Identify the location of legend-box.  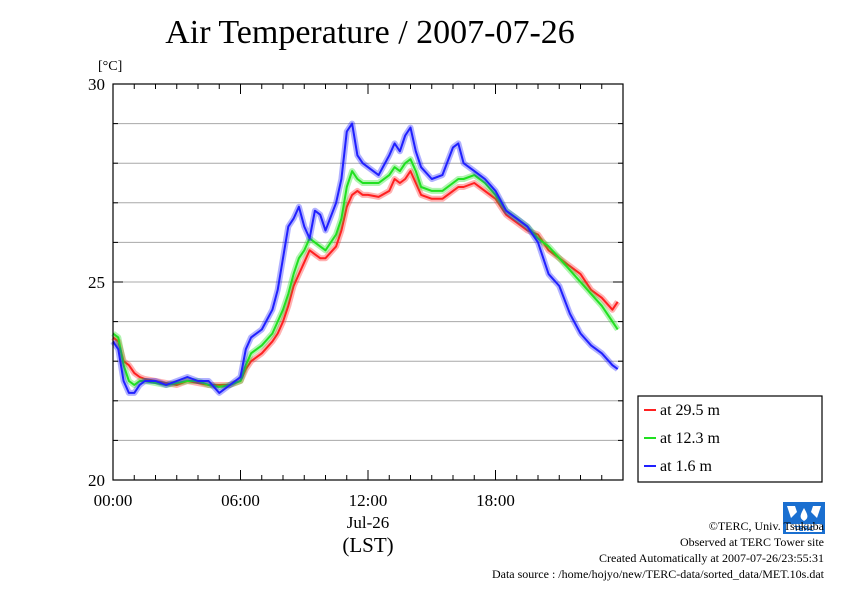
(730, 439).